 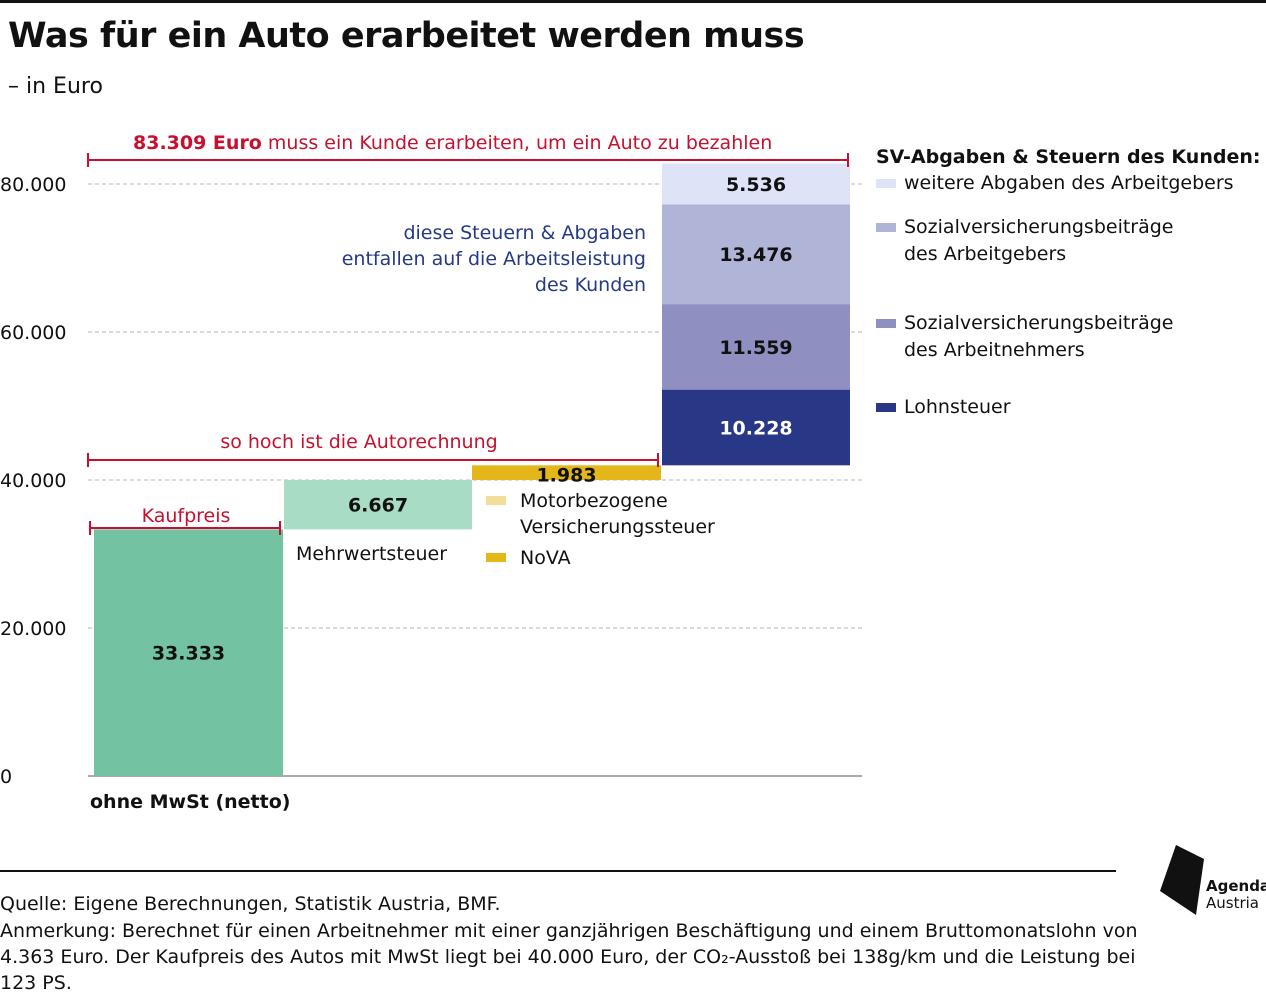 I want to click on top-rule, so click(x=633, y=1).